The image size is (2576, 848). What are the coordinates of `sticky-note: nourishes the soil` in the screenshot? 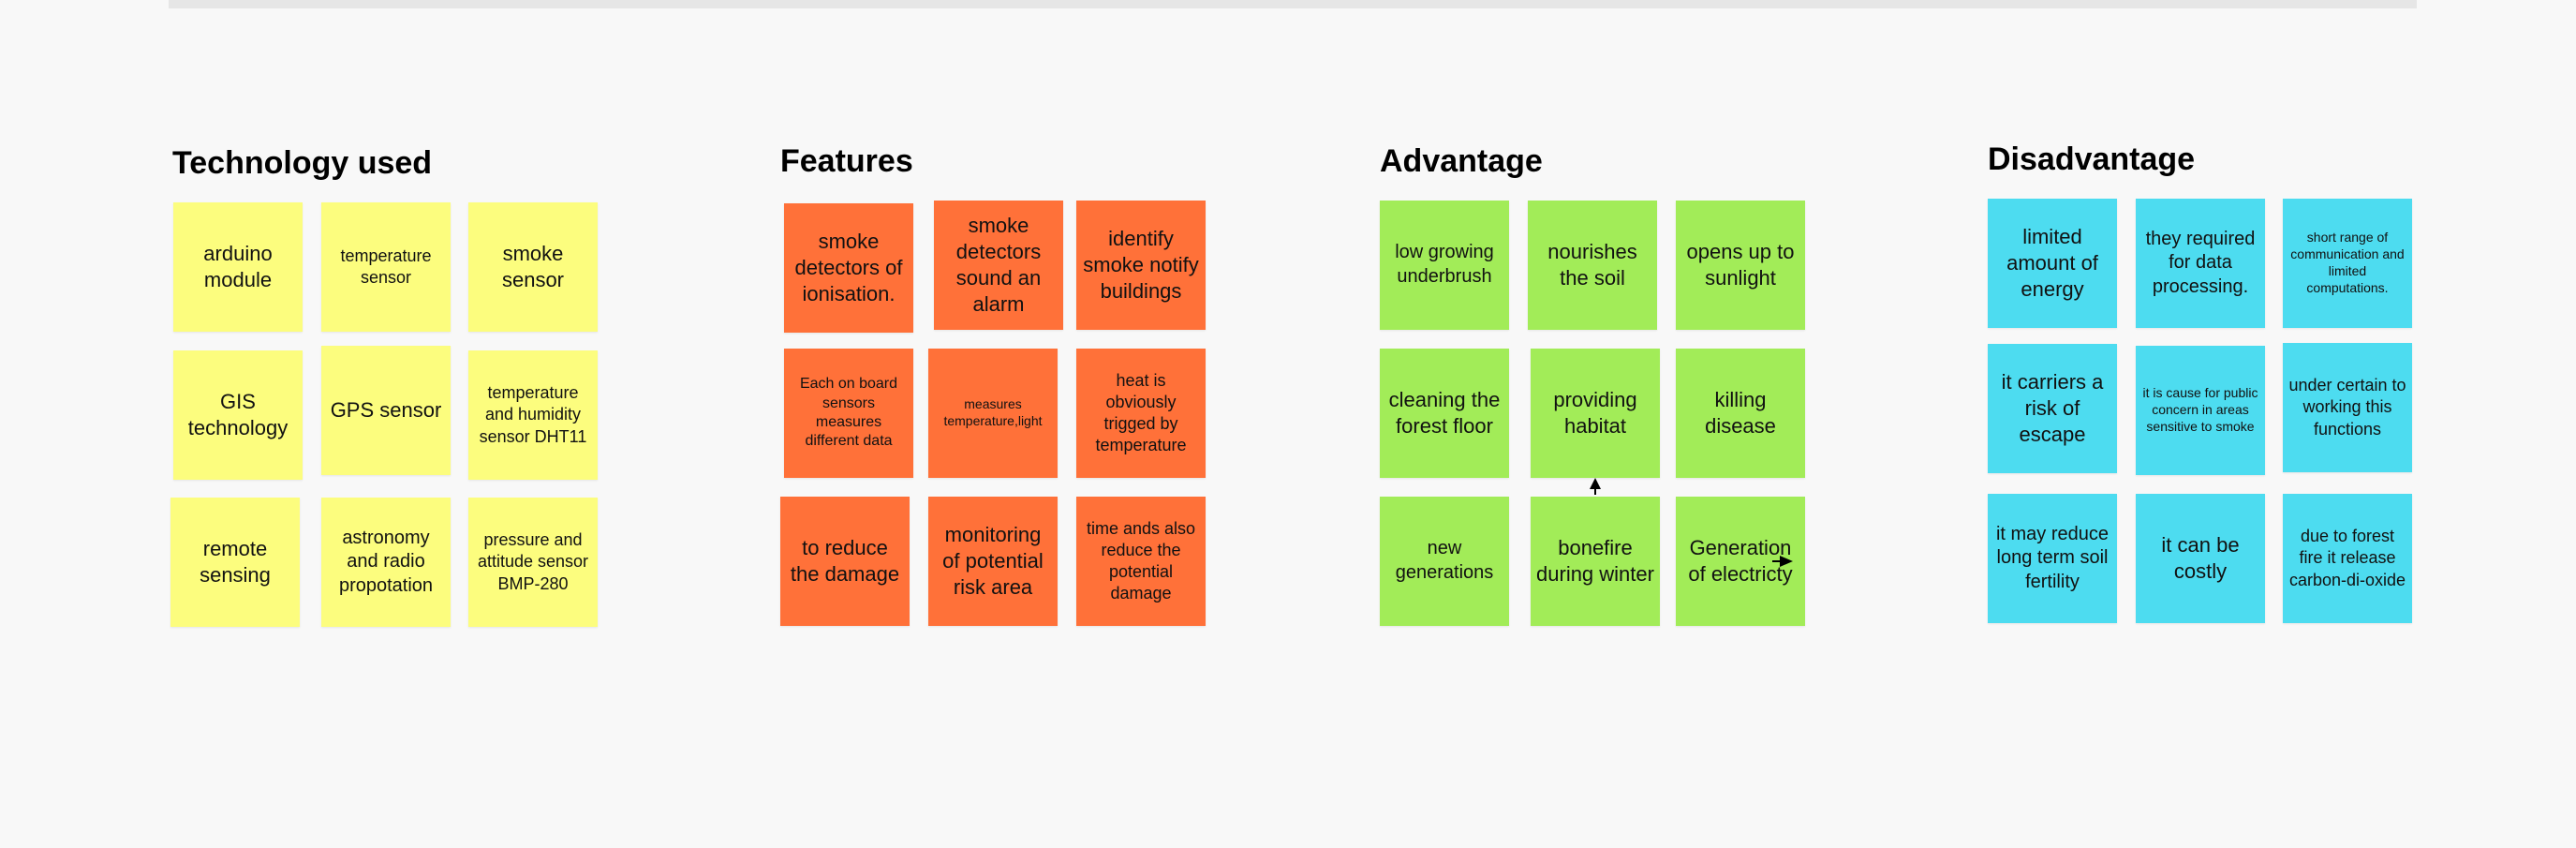 It's located at (1592, 265).